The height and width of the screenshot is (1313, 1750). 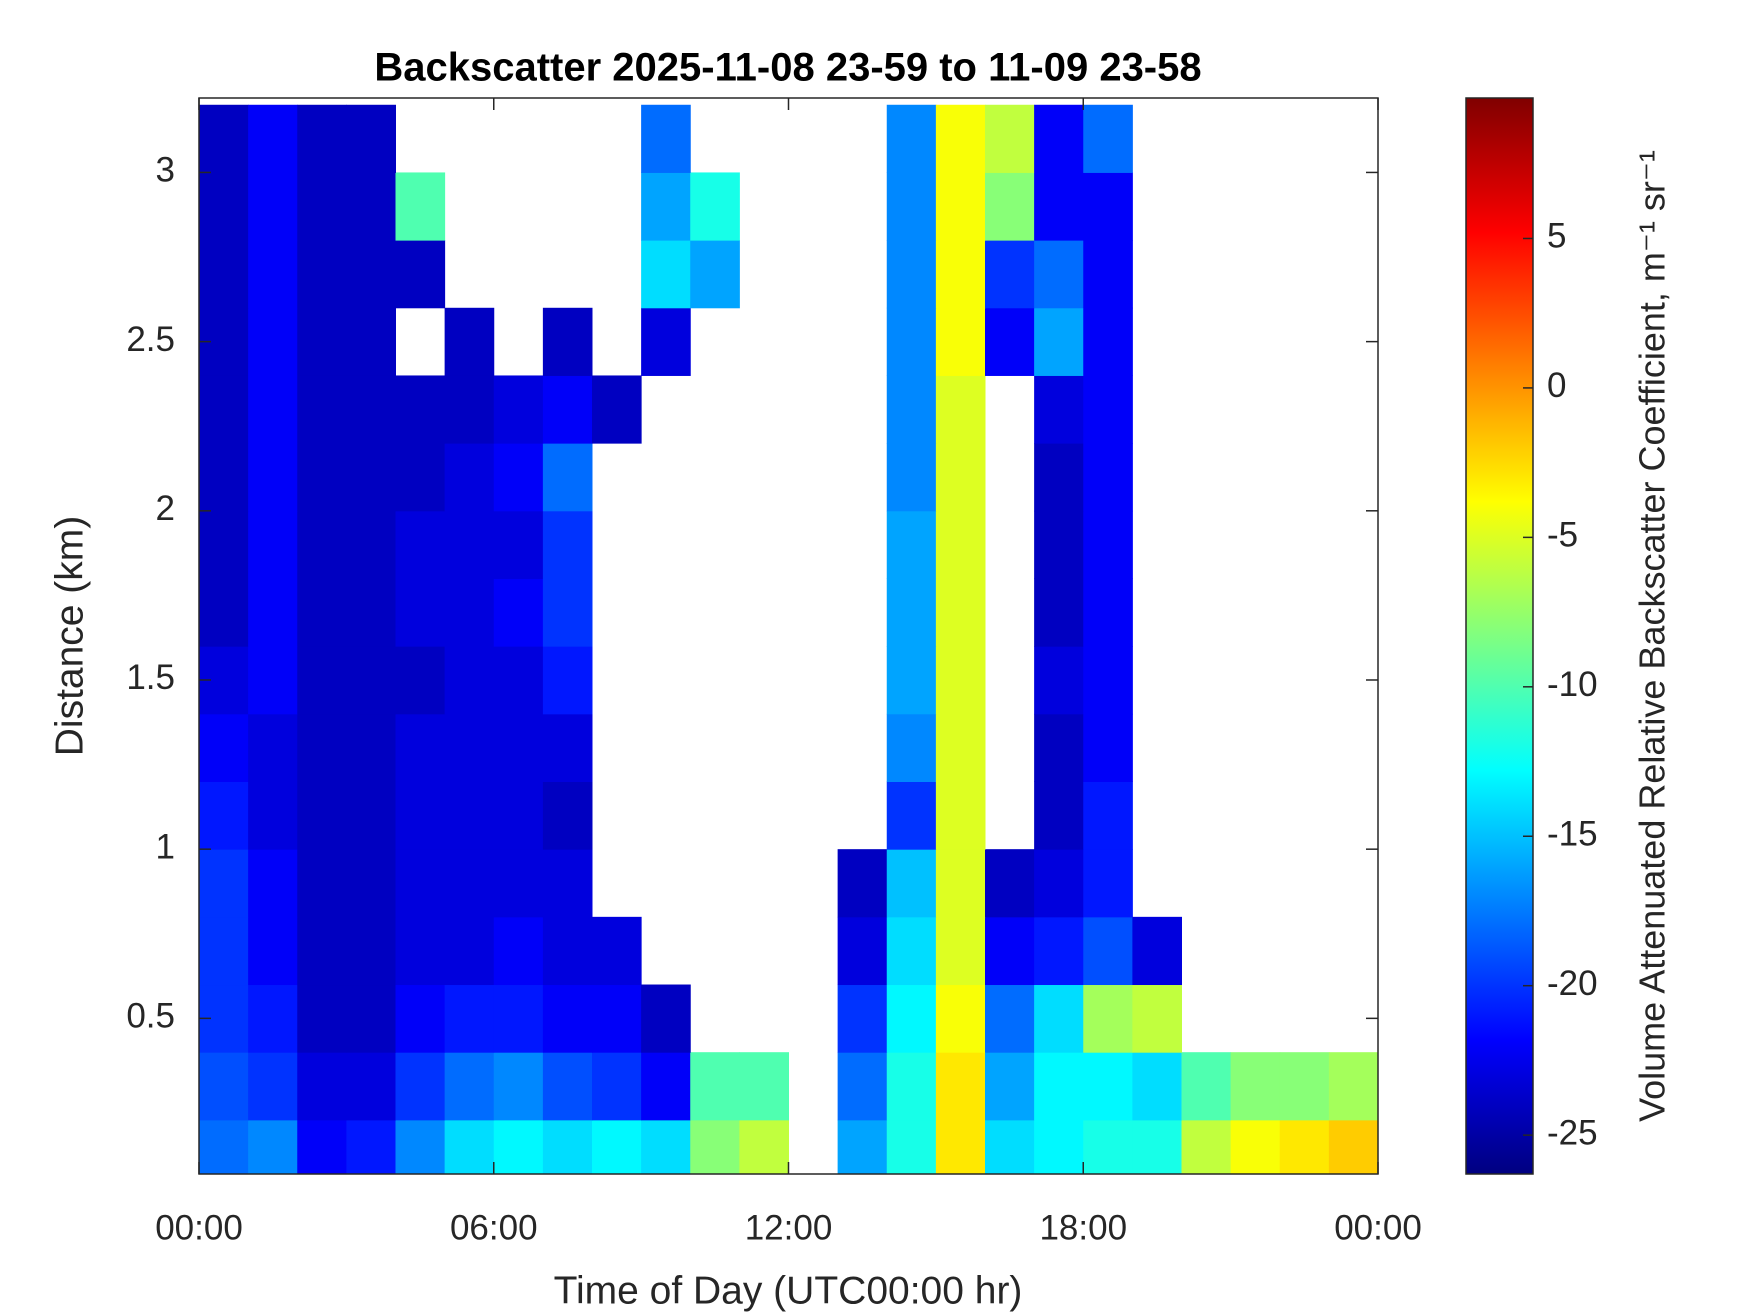 I want to click on colorbar-tick-label: -10, so click(x=1572, y=684).